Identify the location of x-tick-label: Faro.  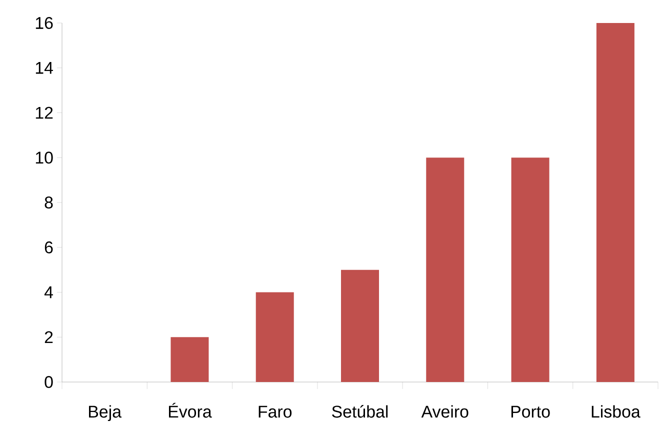
(275, 412).